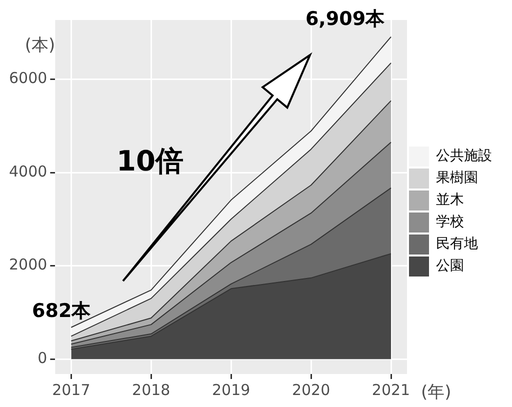  What do you see at coordinates (464, 156) in the screenshot?
I see `legend-label: 公共施設` at bounding box center [464, 156].